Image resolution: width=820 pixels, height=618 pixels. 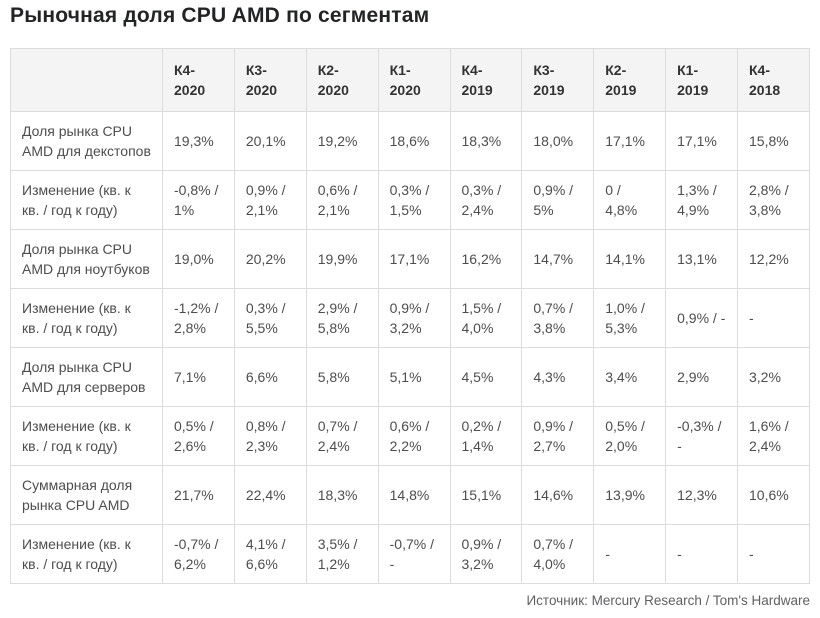 What do you see at coordinates (558, 318) in the screenshot?
I see `table-cell: 0,7% / 3,8%` at bounding box center [558, 318].